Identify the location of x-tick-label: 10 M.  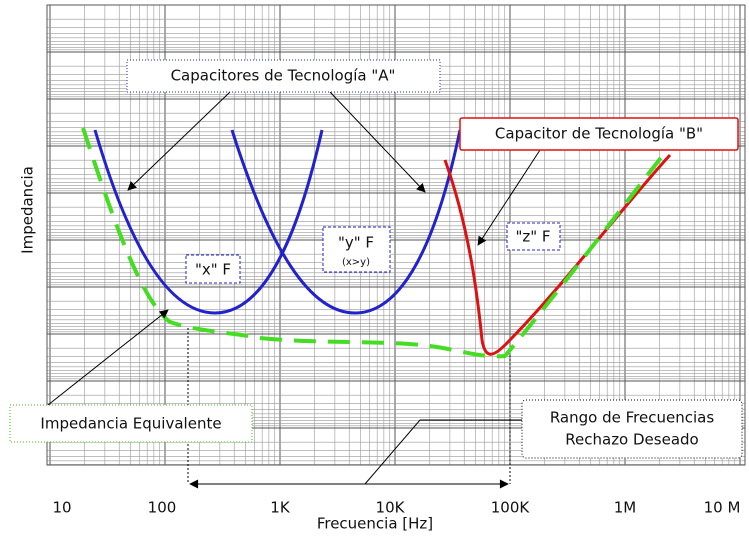
(722, 508).